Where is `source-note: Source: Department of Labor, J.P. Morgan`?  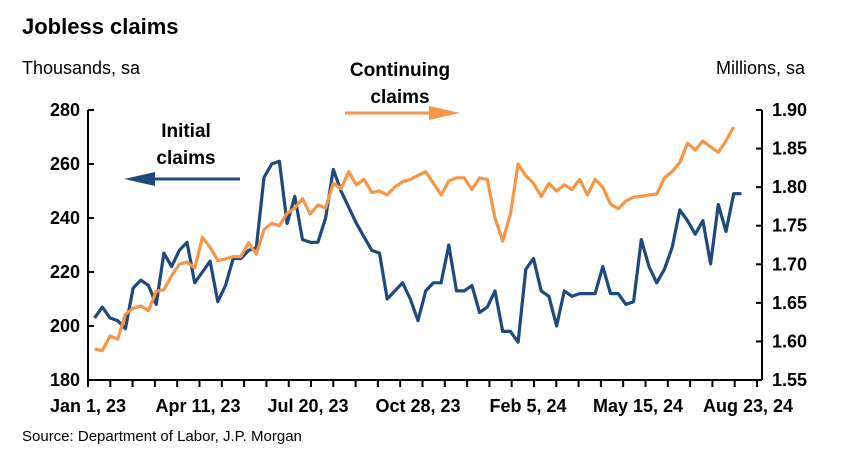
source-note: Source: Department of Labor, J.P. Morgan is located at coordinates (162, 436).